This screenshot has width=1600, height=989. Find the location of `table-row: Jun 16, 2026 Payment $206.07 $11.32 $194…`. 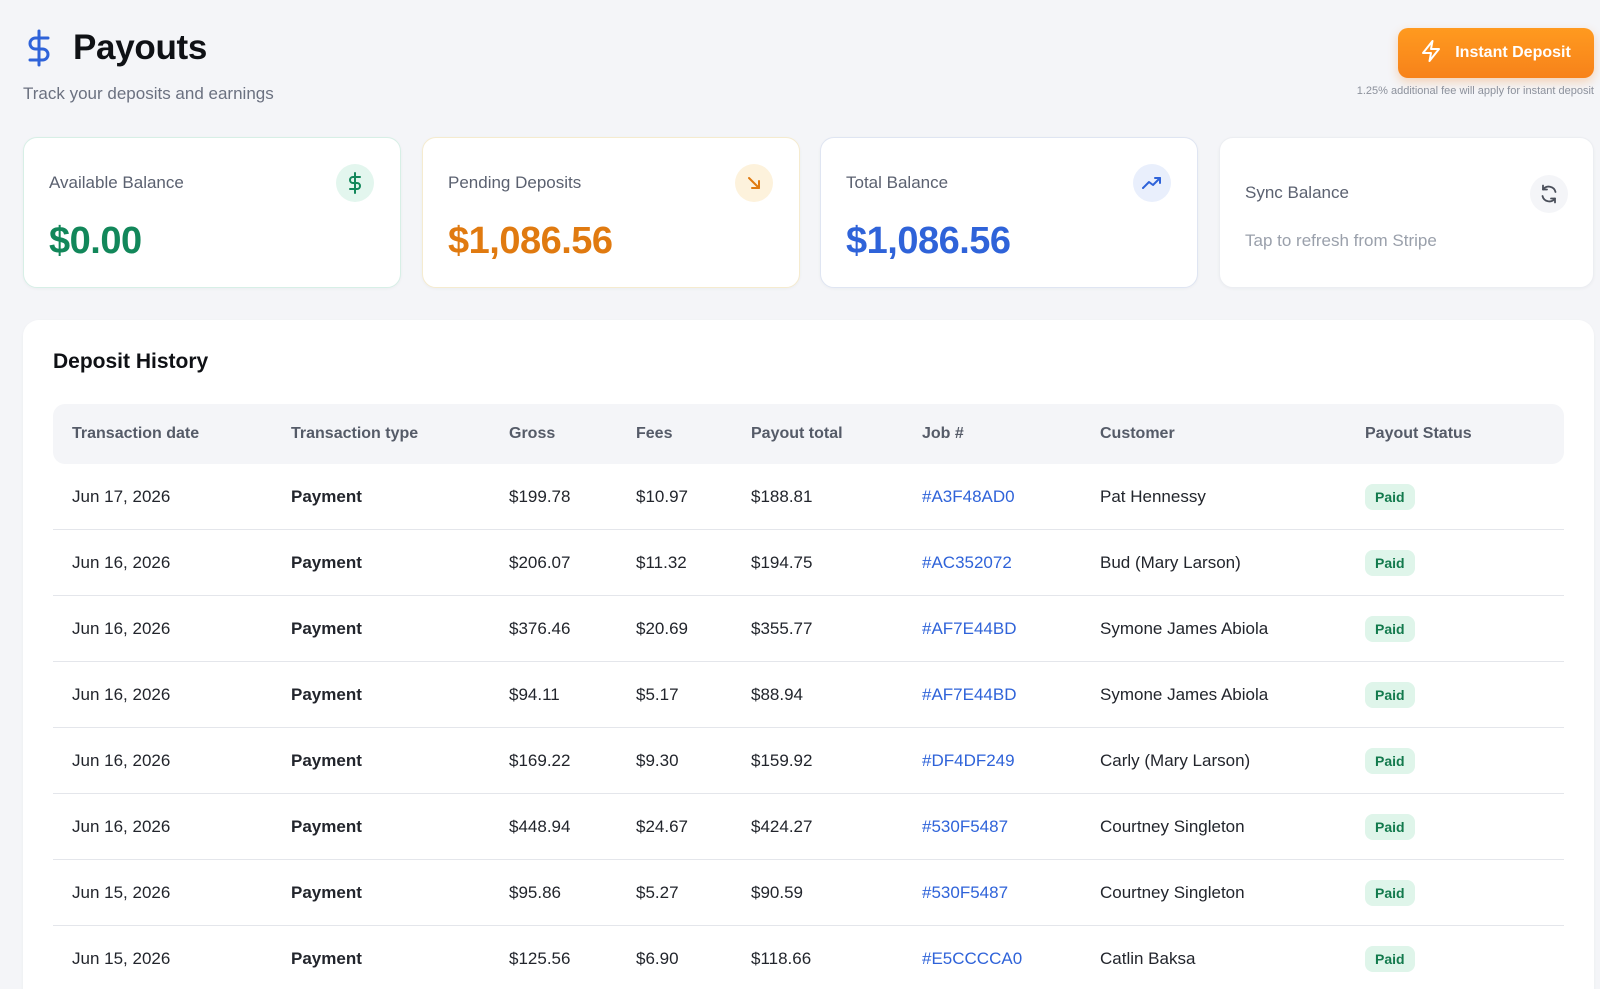

table-row: Jun 16, 2026 Payment $206.07 $11.32 $194… is located at coordinates (808, 563).